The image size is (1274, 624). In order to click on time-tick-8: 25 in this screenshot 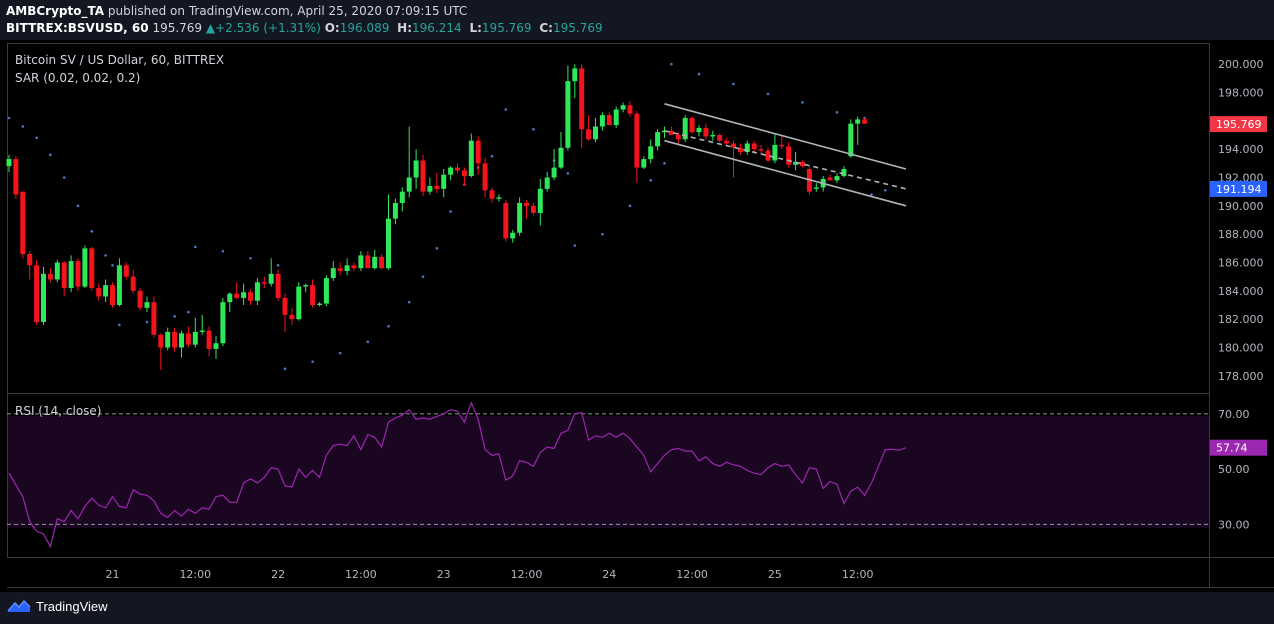, I will do `click(775, 574)`.